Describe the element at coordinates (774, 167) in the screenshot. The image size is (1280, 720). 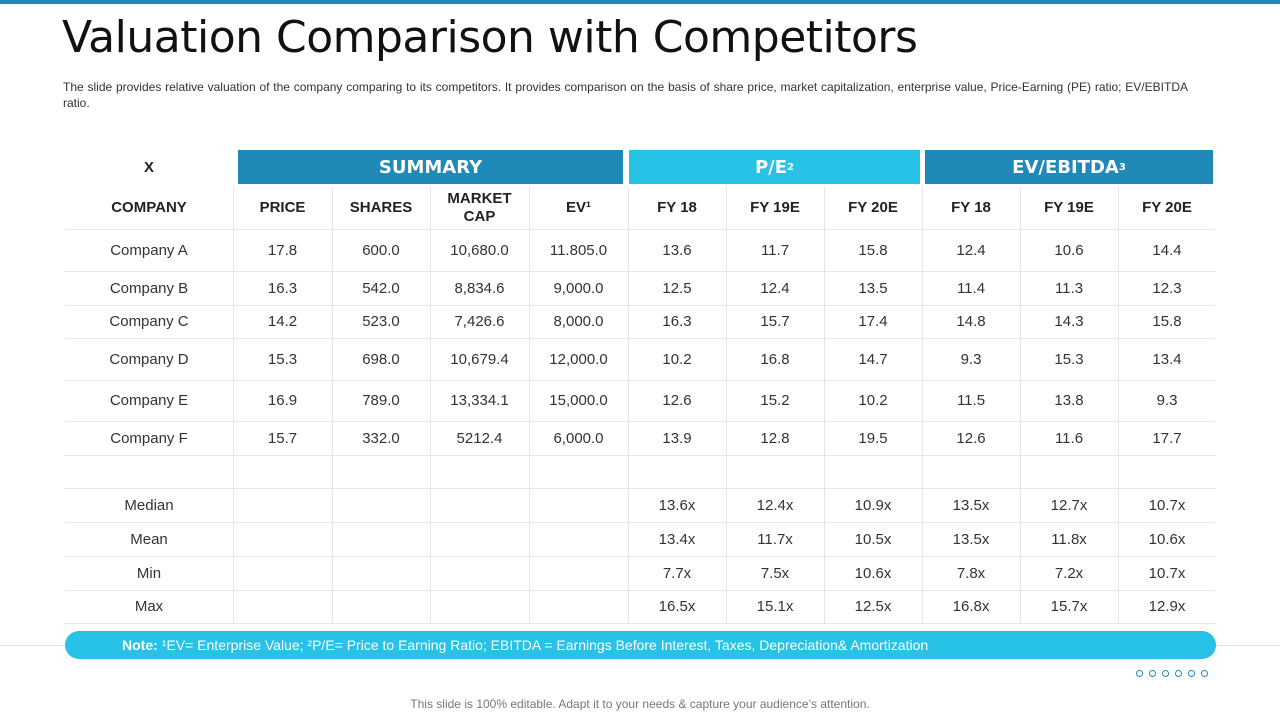
I see `group-header-pe: P/E 2` at that location.